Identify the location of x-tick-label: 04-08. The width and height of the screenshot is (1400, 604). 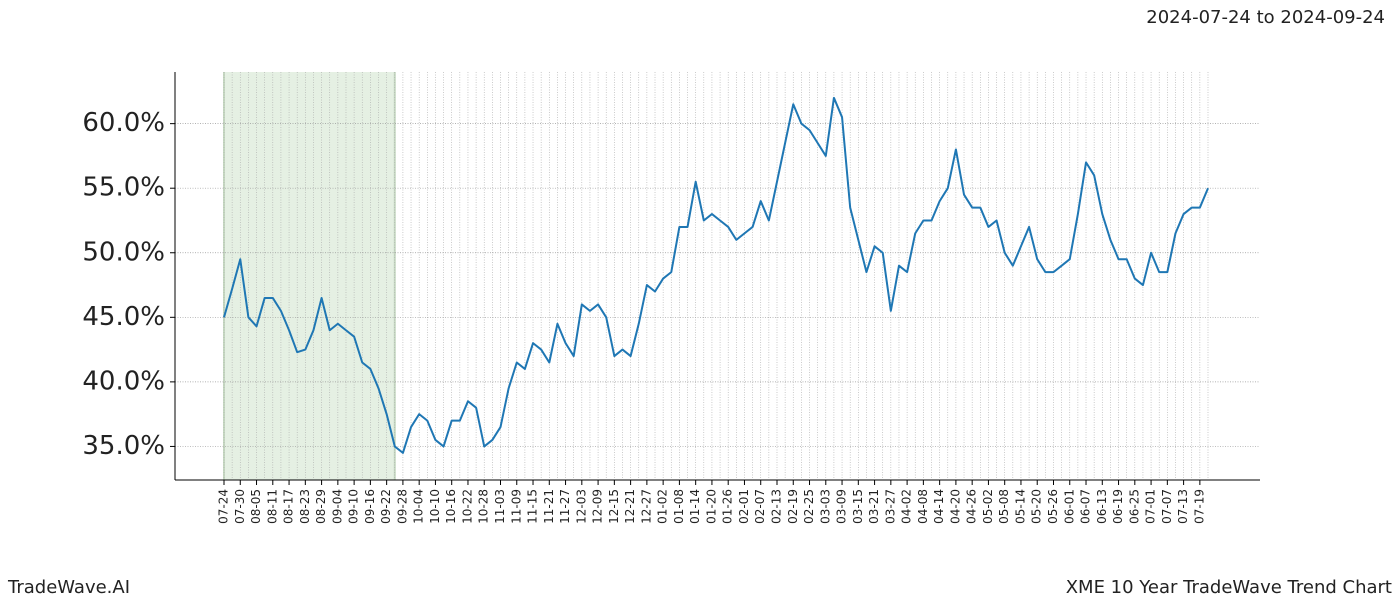
(923, 506).